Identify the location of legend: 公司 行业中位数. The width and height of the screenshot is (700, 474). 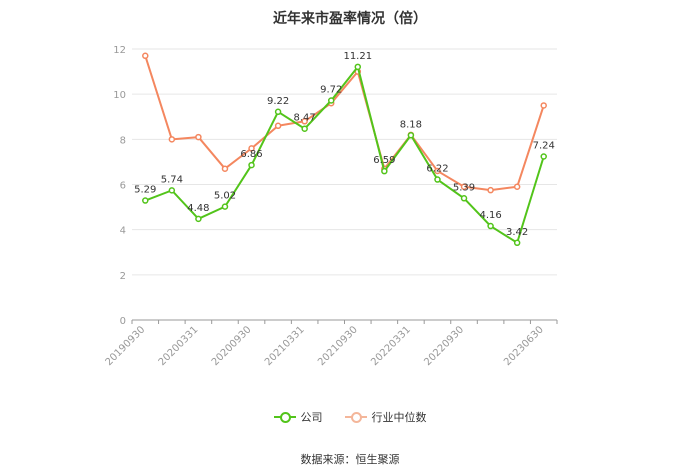
(350, 417).